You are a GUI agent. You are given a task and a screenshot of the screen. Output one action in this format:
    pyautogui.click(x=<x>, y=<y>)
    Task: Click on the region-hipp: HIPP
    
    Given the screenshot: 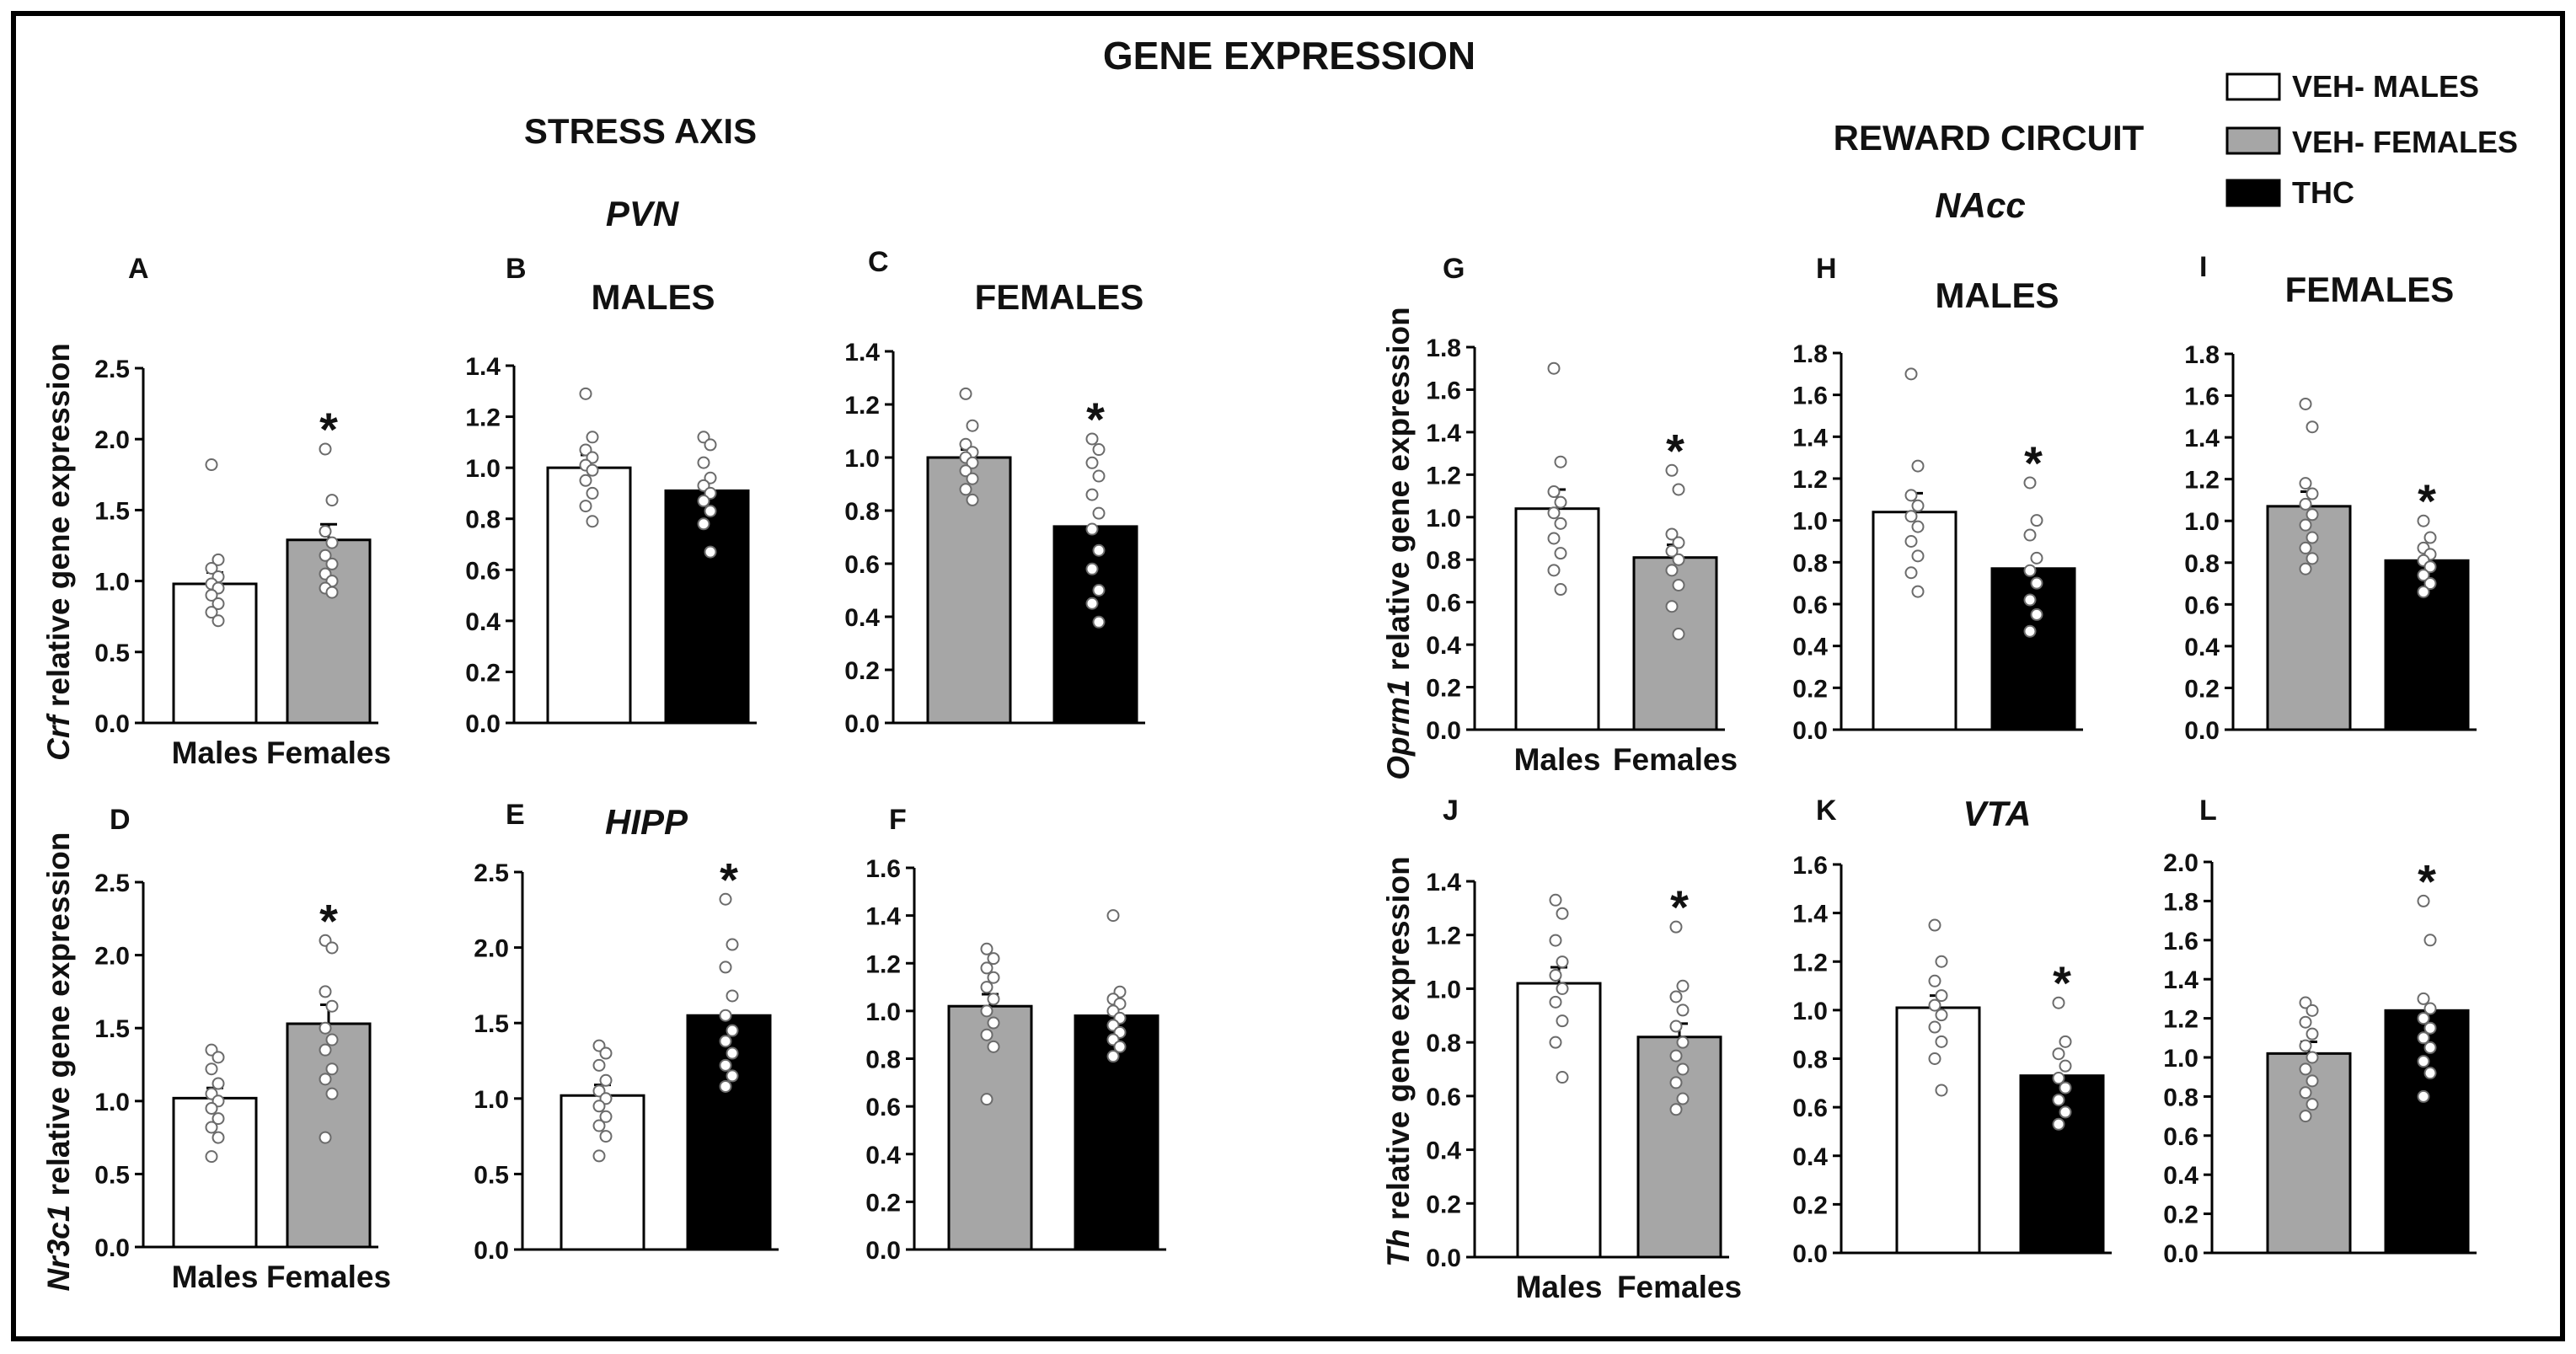 What is the action you would take?
    pyautogui.click(x=646, y=822)
    